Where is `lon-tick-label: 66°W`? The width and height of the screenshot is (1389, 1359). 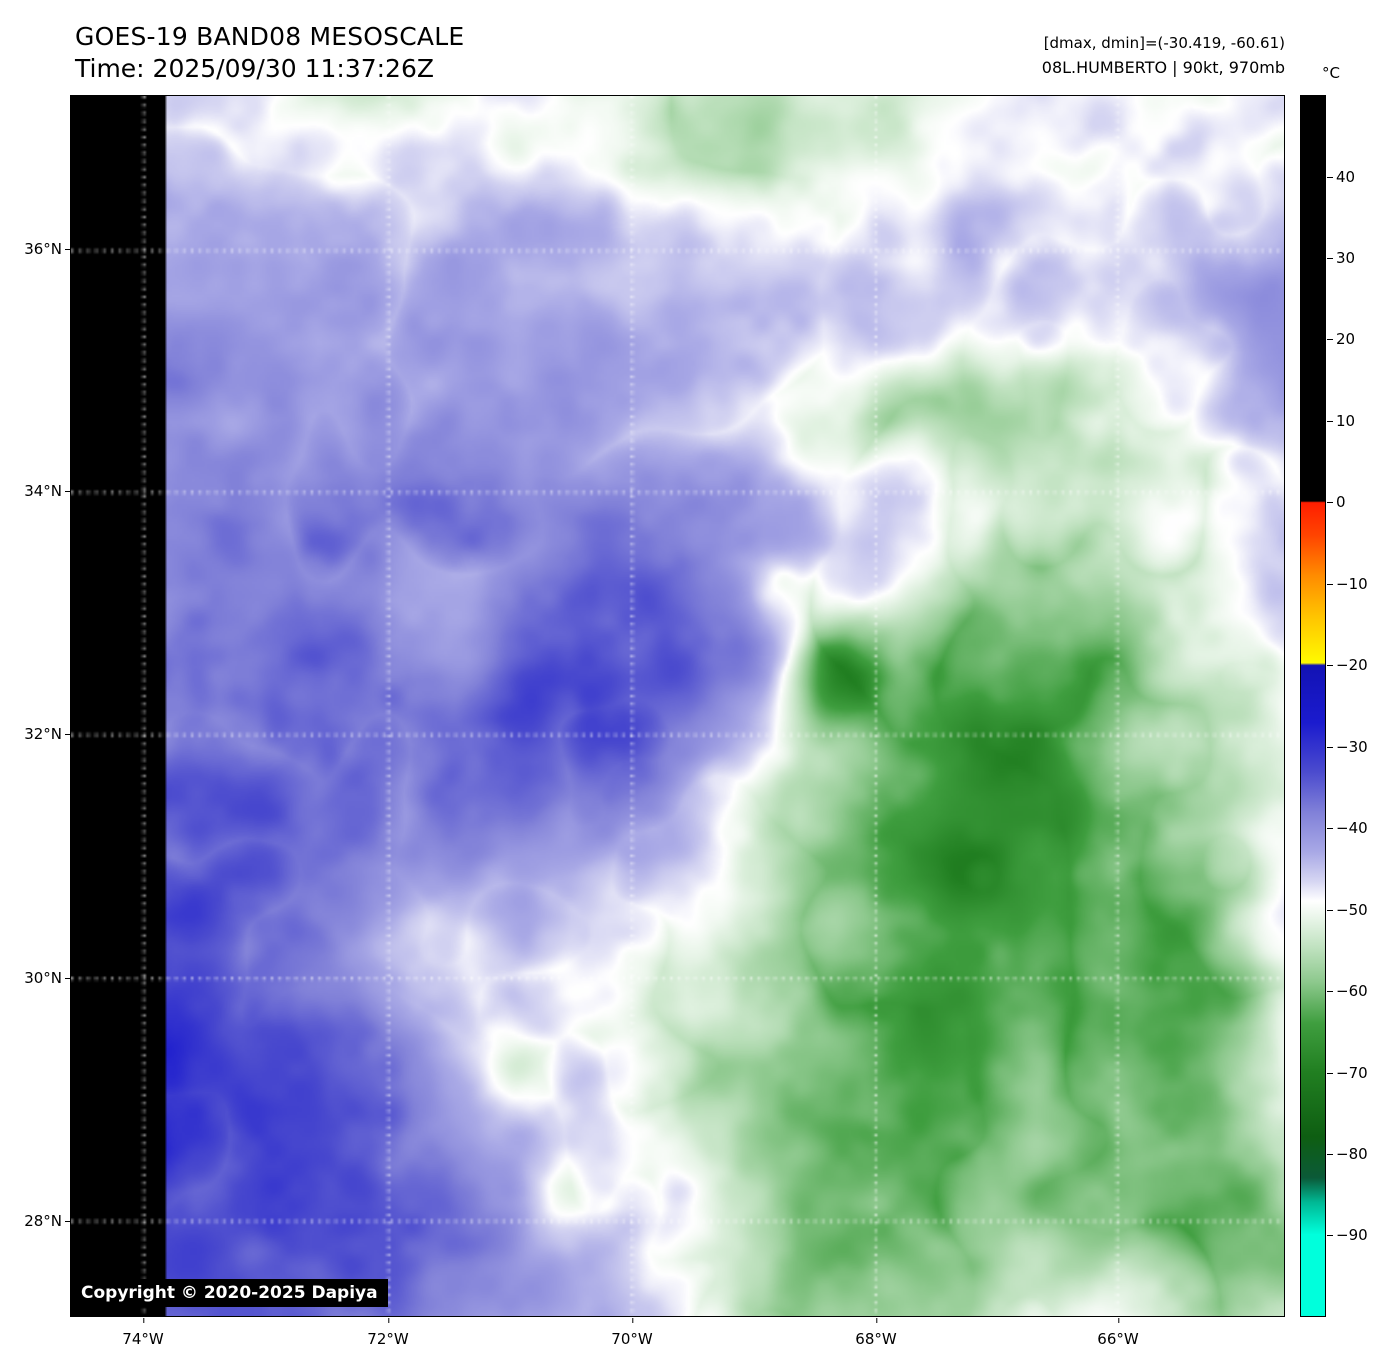
lon-tick-label: 66°W is located at coordinates (1118, 1333).